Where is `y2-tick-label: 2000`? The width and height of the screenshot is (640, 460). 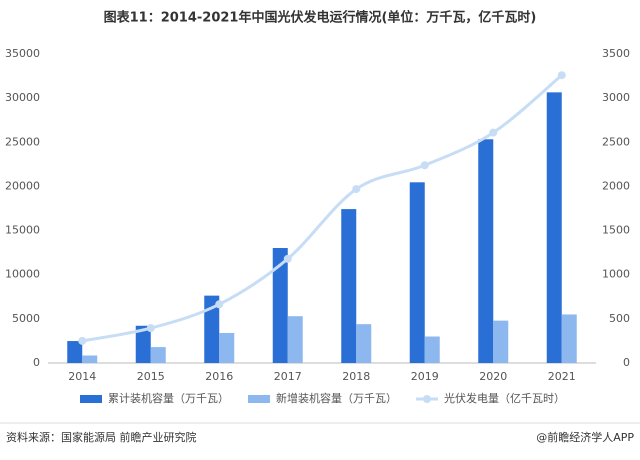
y2-tick-label: 2000 is located at coordinates (616, 185).